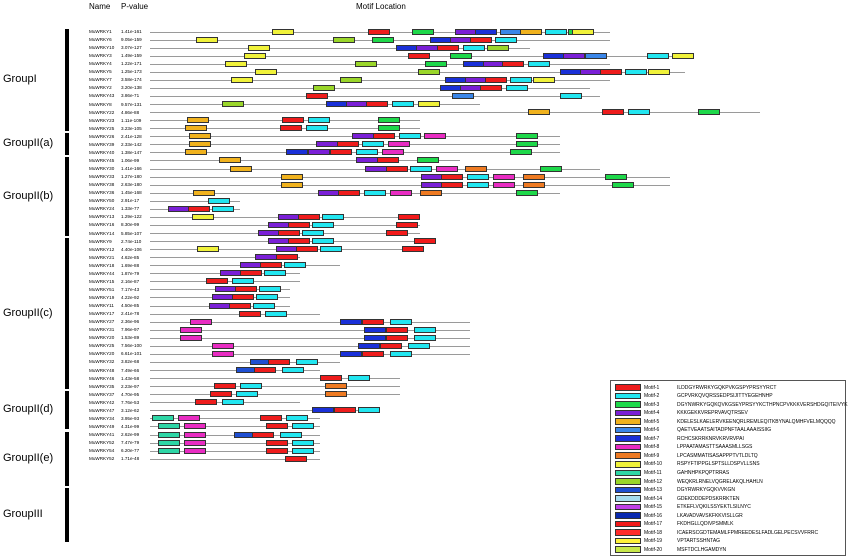  I want to click on gene-name: MuWRKY24, so click(102, 209).